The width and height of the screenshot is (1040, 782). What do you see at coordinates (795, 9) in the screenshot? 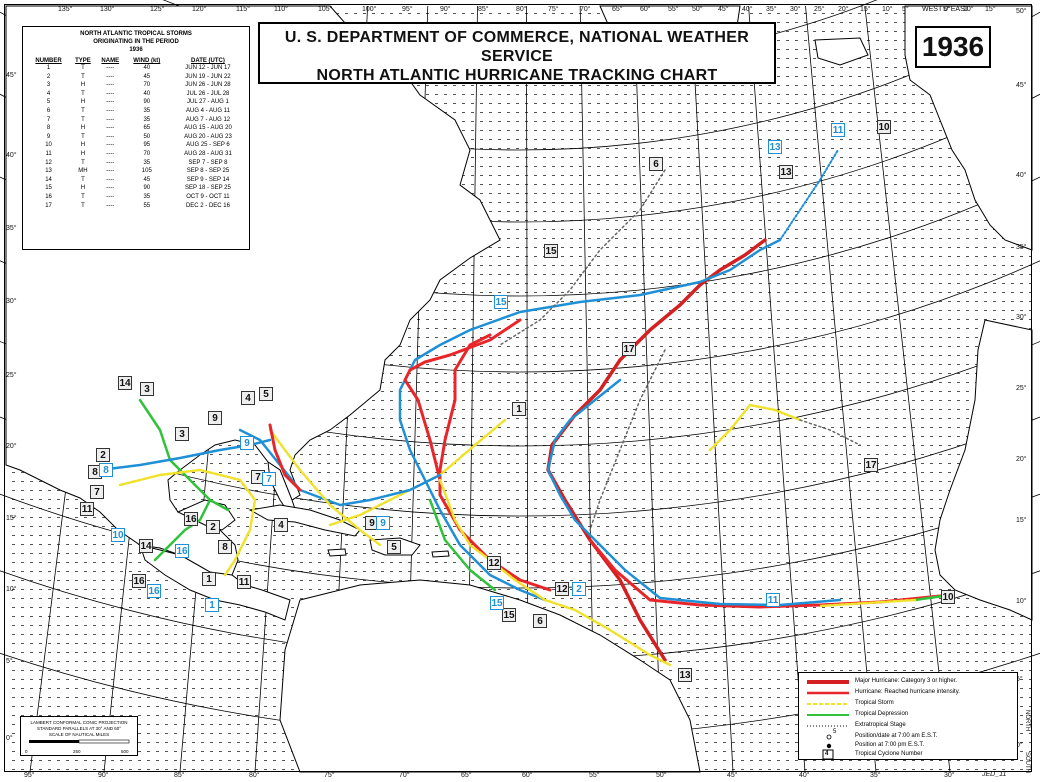
I see `top-lon-label: 30°` at bounding box center [795, 9].